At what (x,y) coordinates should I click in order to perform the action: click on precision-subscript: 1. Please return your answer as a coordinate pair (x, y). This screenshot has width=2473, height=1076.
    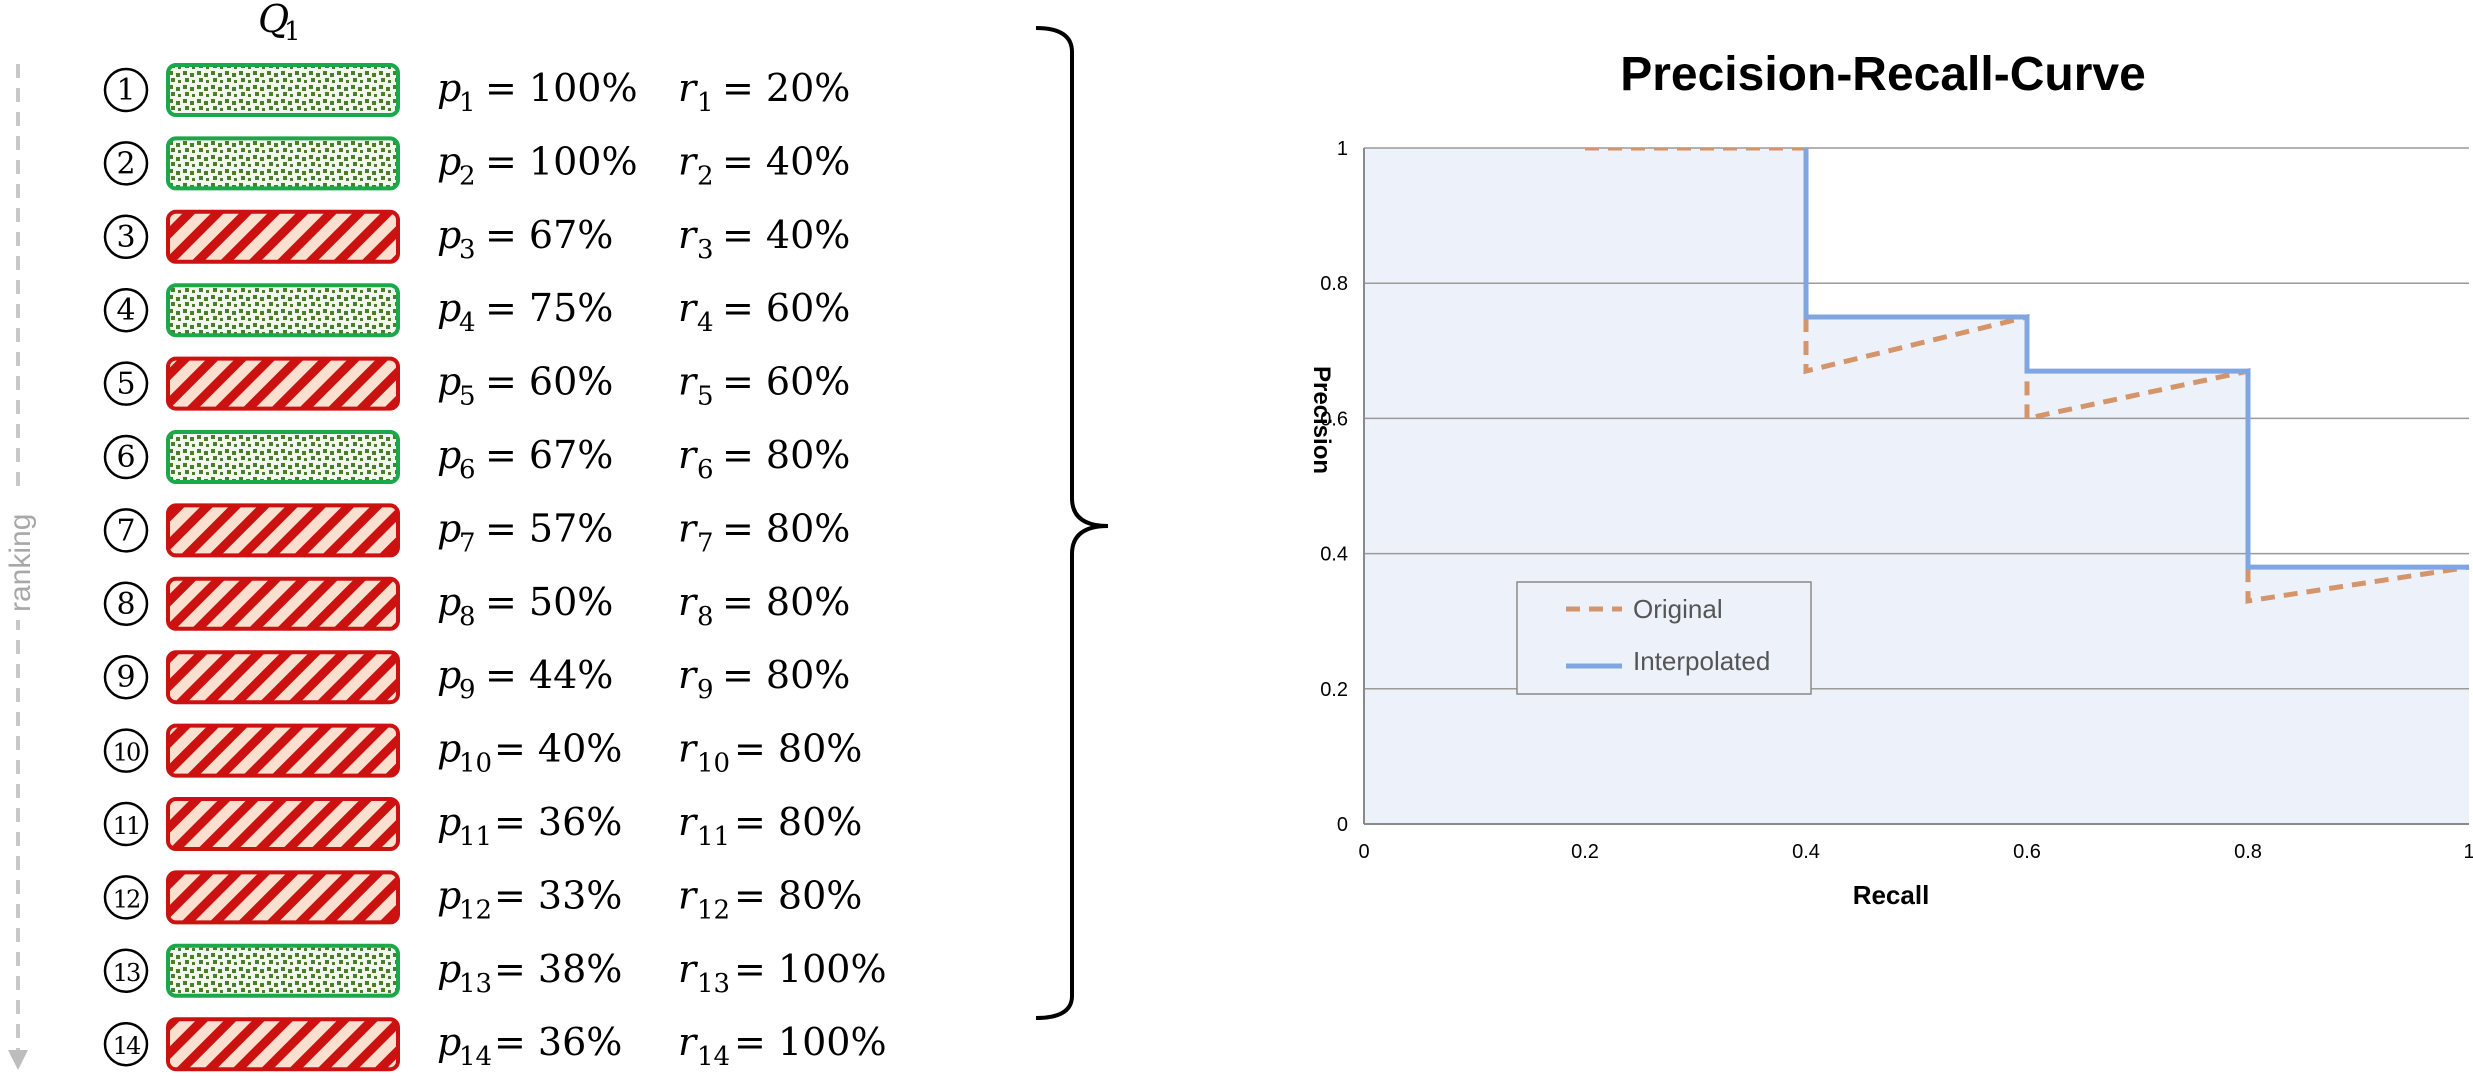
    Looking at the image, I should click on (467, 103).